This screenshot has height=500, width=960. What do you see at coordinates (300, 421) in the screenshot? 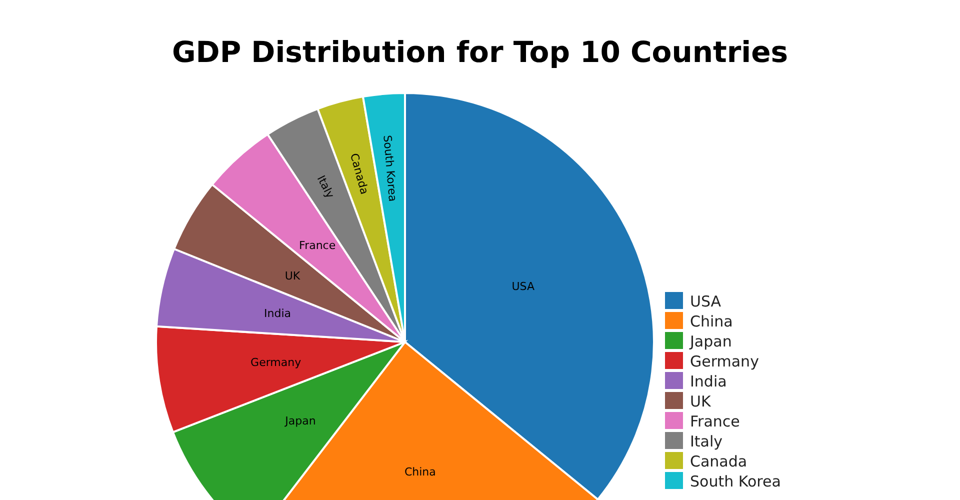
I see `slice-label: Japan` at bounding box center [300, 421].